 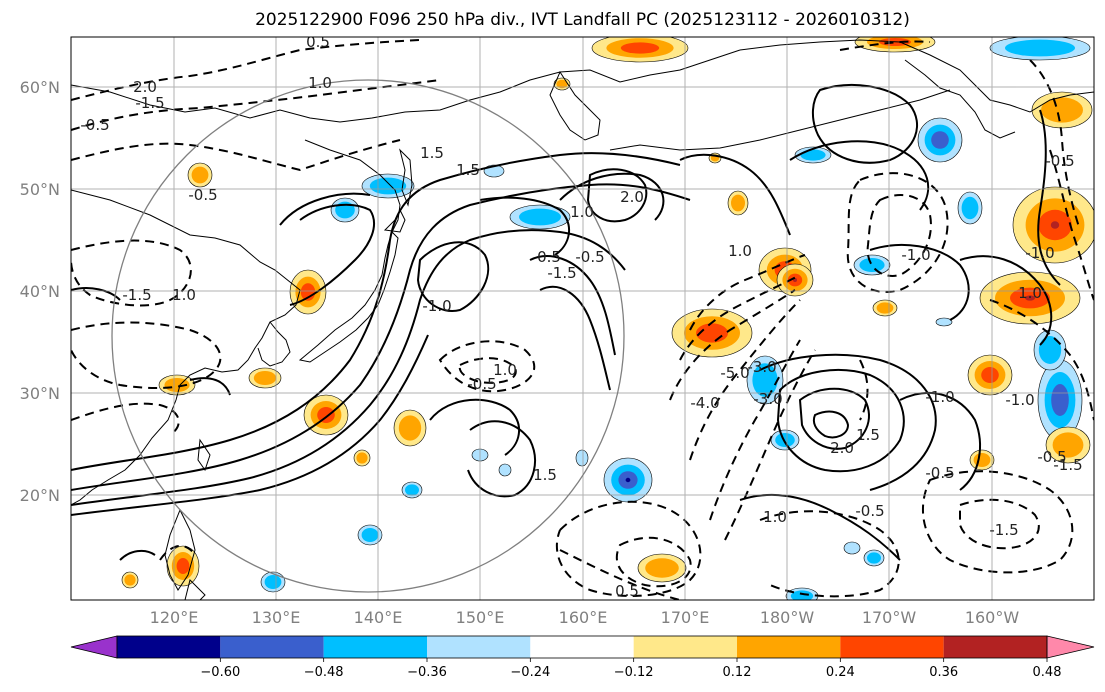 I want to click on lon-label: 130°E, so click(x=276, y=617).